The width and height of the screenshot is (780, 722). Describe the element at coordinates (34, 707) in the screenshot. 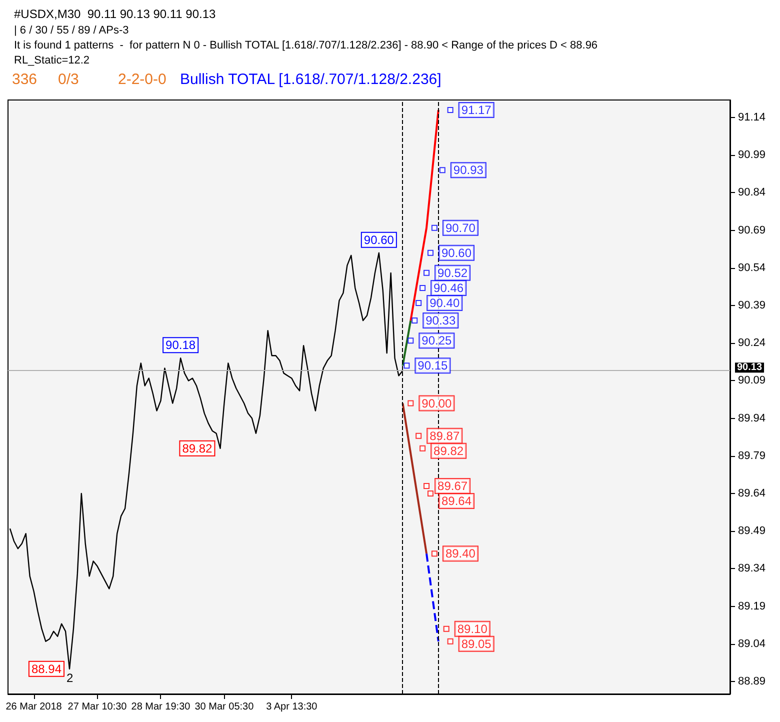

I see `x-tick-label: 26 Mar 2018` at that location.